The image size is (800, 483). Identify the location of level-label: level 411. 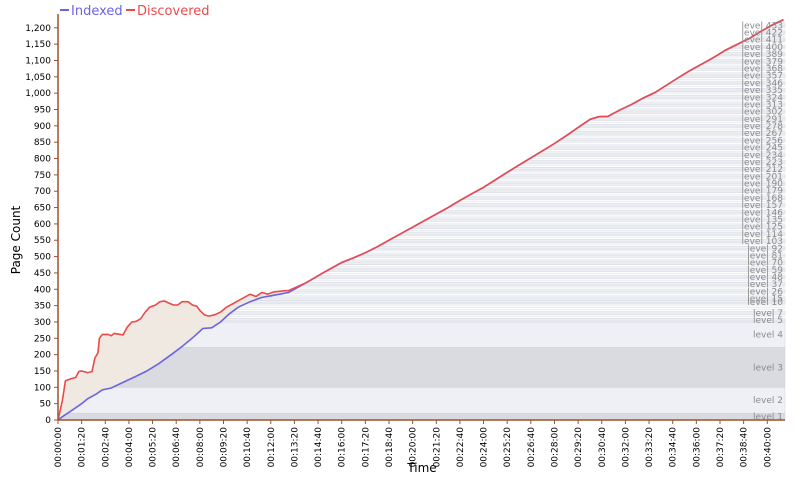
(762, 41).